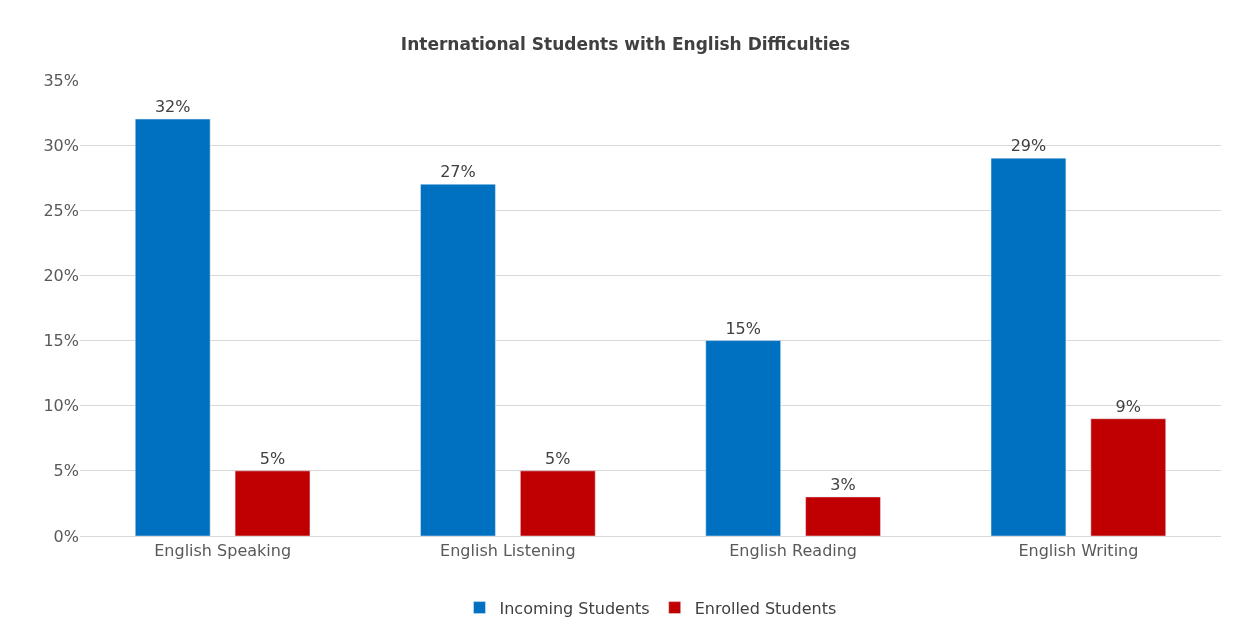 The width and height of the screenshot is (1251, 637). I want to click on x-tick-label: English Writing, so click(1078, 551).